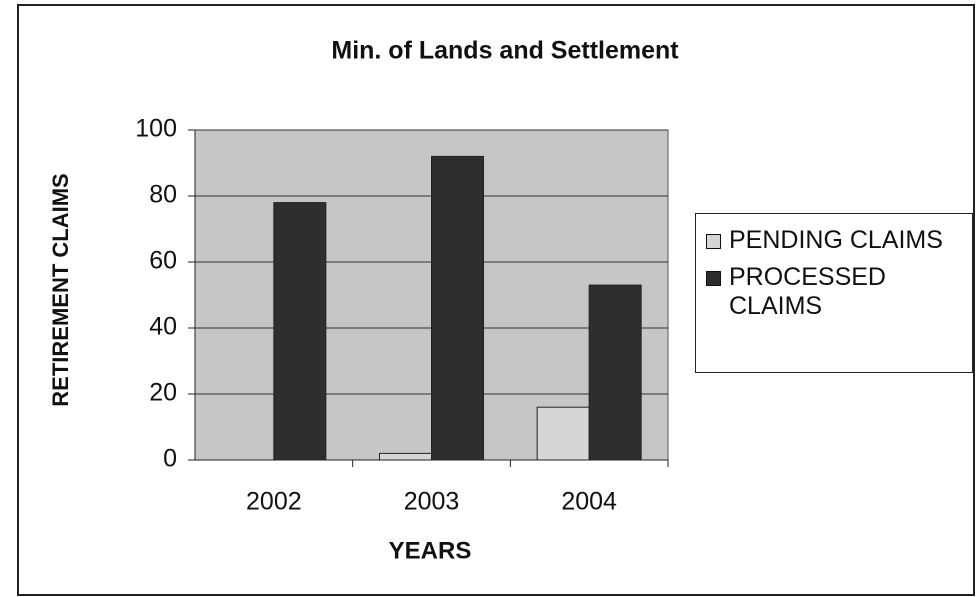  I want to click on legend-item: PENDING CLAIMS, so click(834, 240).